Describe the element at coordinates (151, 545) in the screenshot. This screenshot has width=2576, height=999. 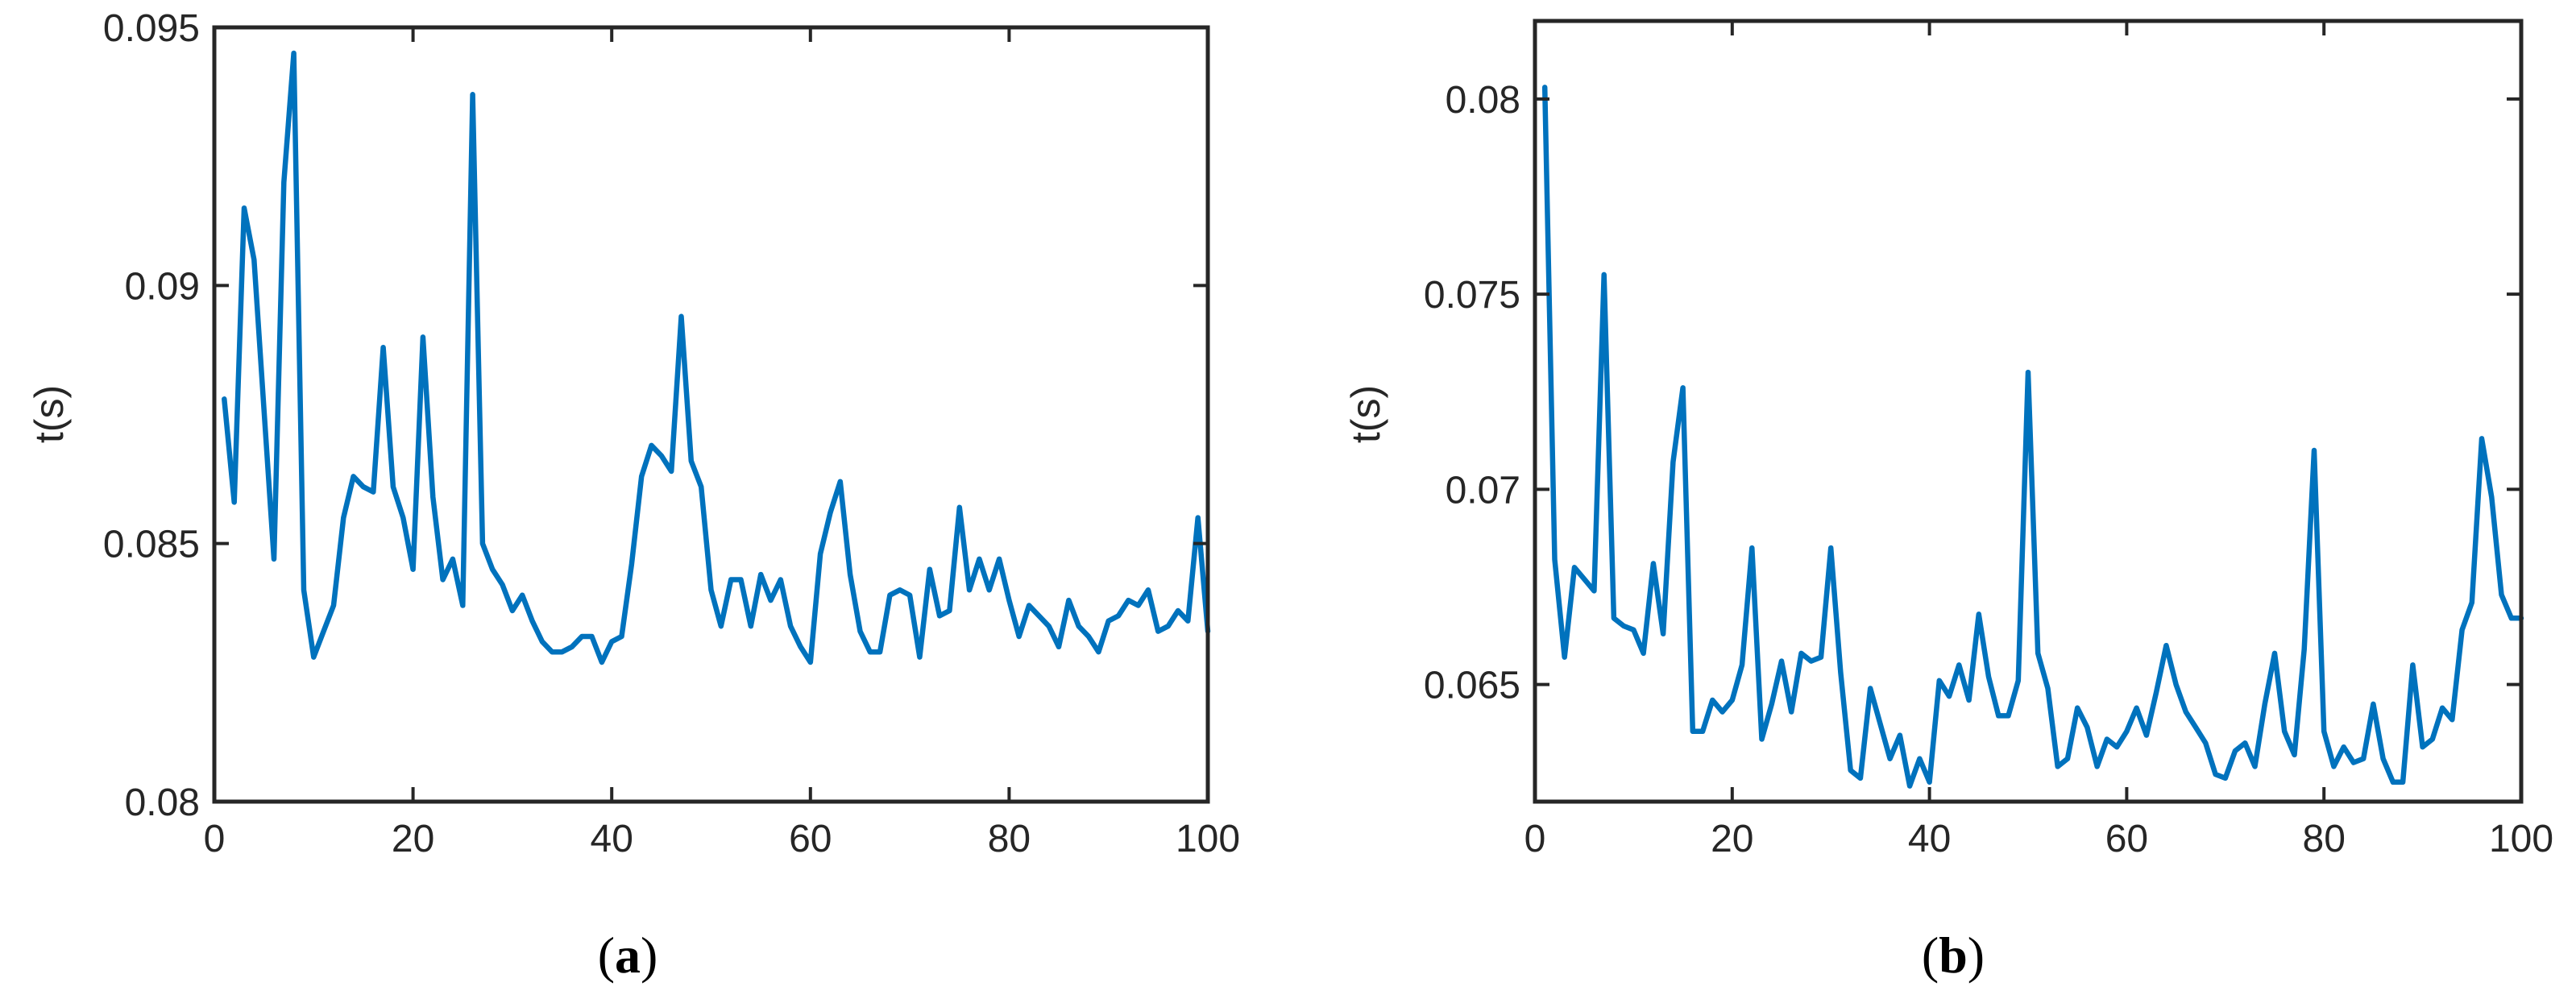
I see `panel-a-y-tick-label: 0.085` at that location.